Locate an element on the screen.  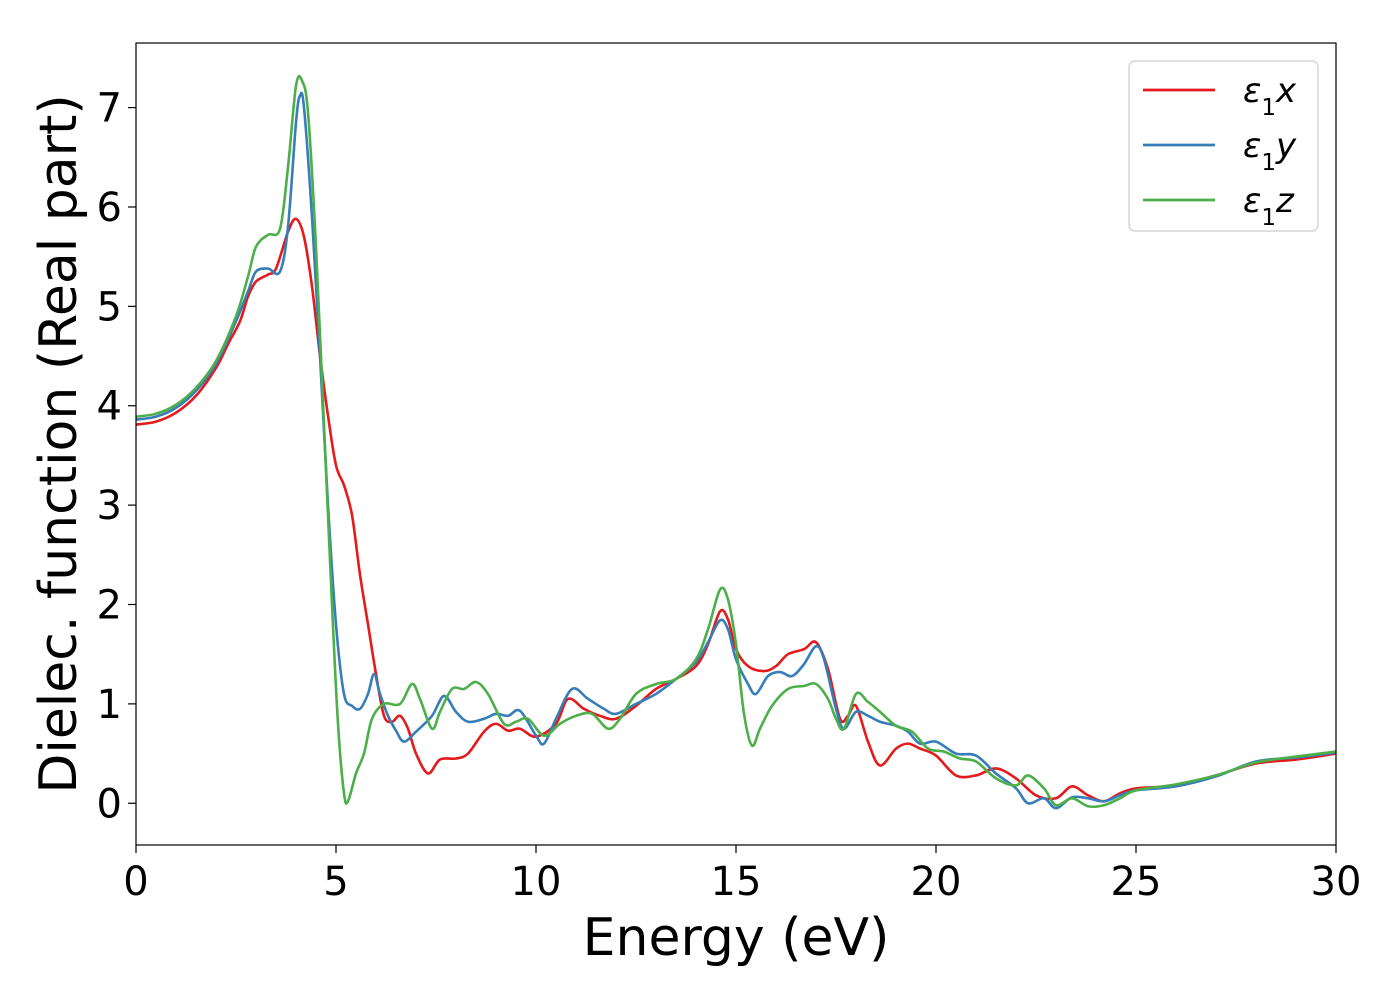
legend-label: ε1x is located at coordinates (1270, 96).